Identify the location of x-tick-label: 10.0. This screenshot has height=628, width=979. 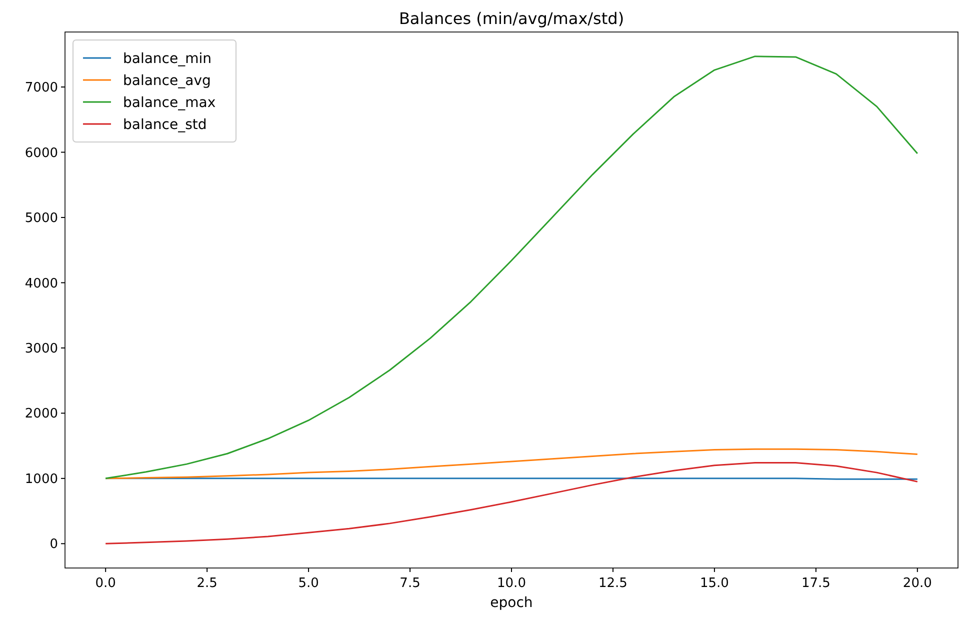
(511, 583).